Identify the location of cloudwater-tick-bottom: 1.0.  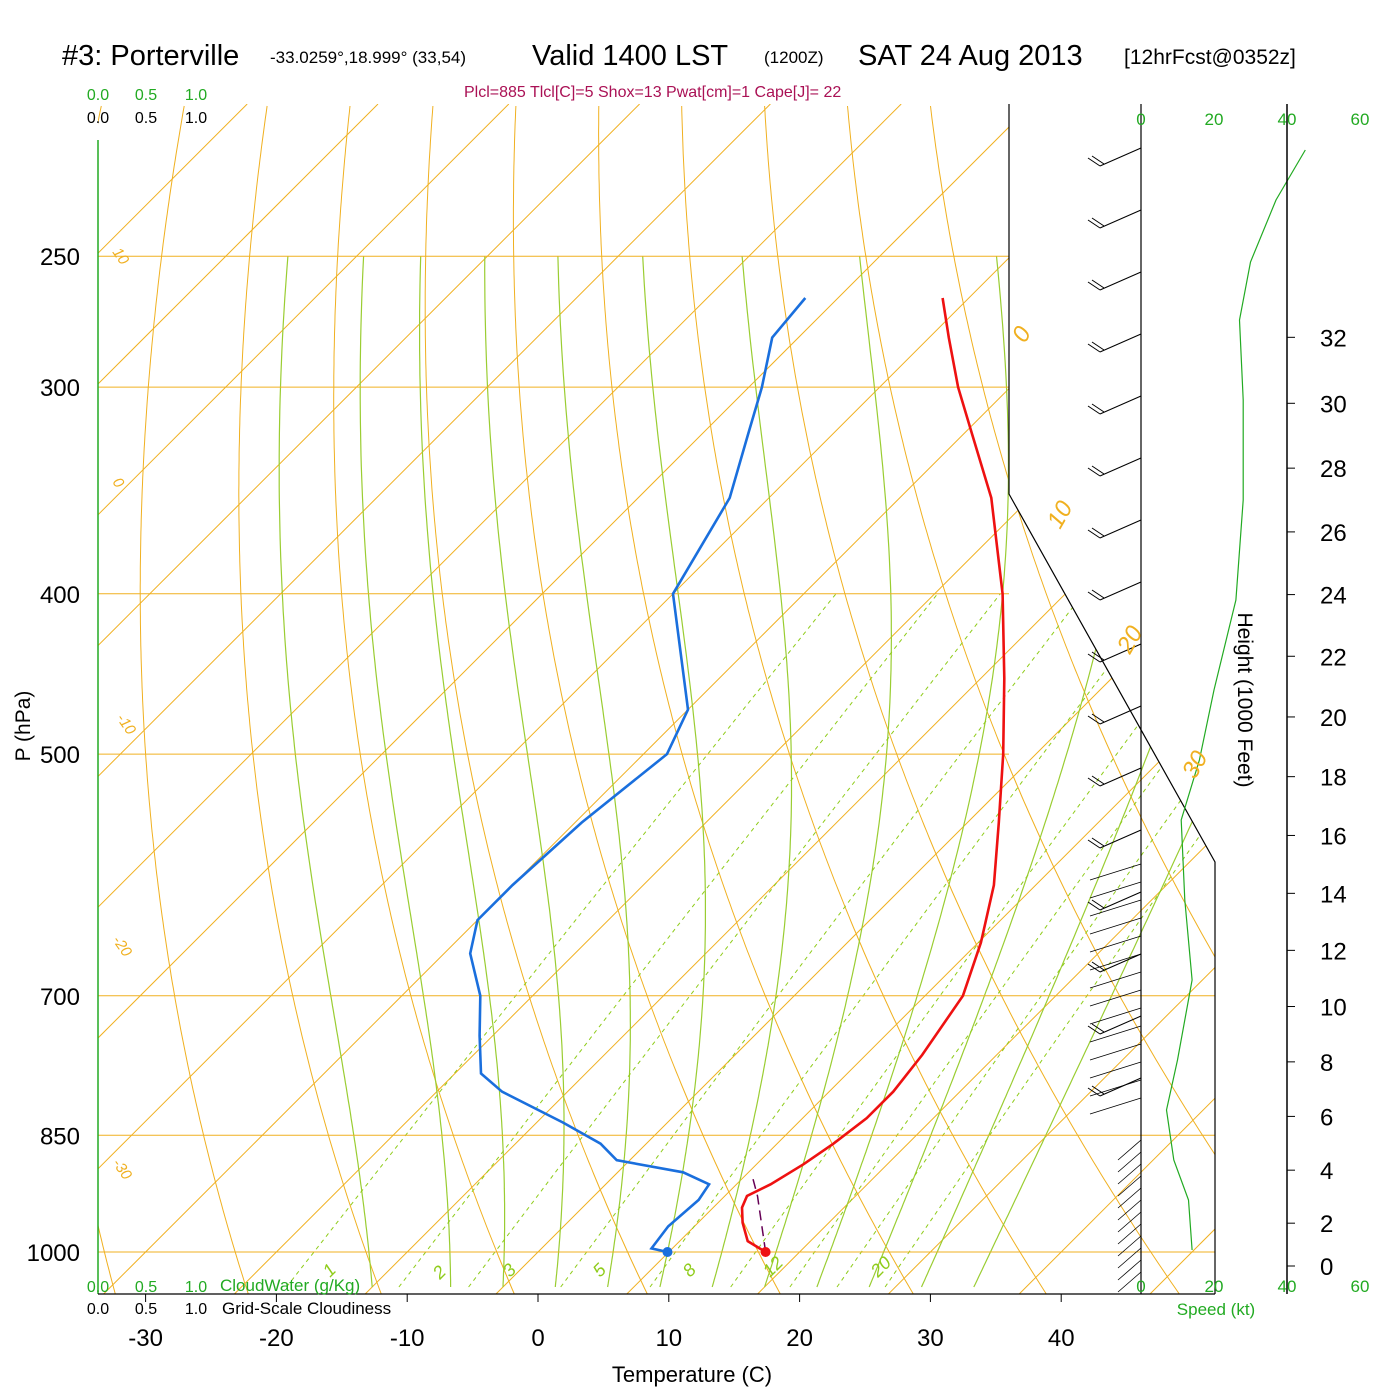
(196, 1287).